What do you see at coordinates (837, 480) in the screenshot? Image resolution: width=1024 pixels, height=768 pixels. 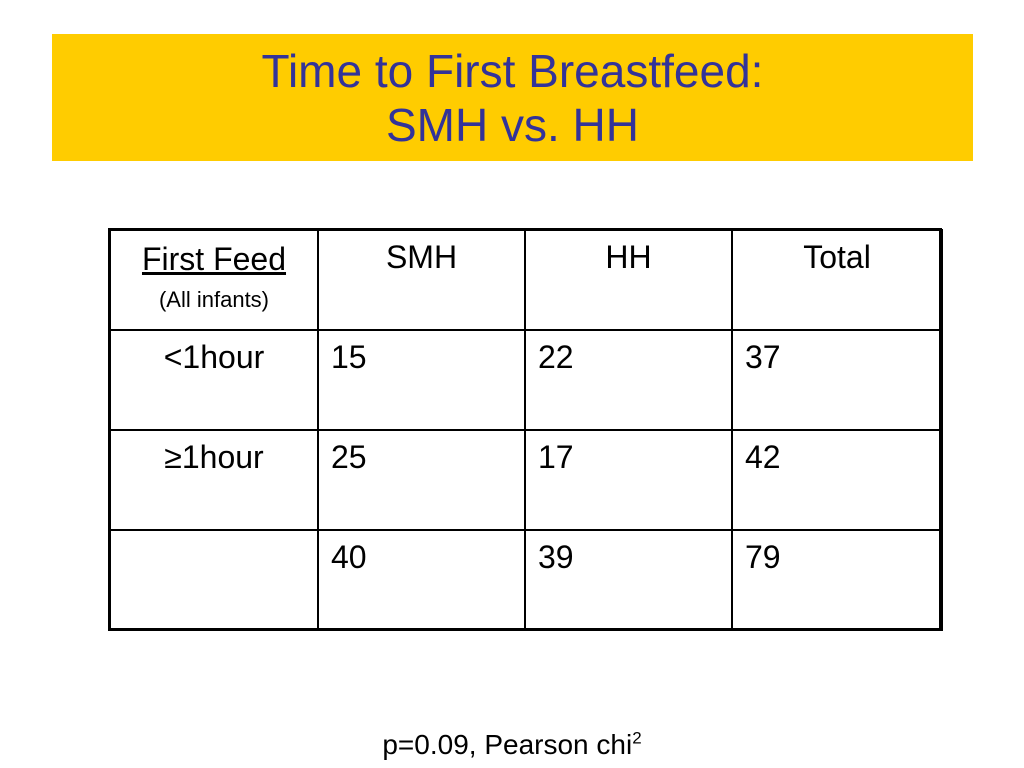 I see `table-cell: 42` at bounding box center [837, 480].